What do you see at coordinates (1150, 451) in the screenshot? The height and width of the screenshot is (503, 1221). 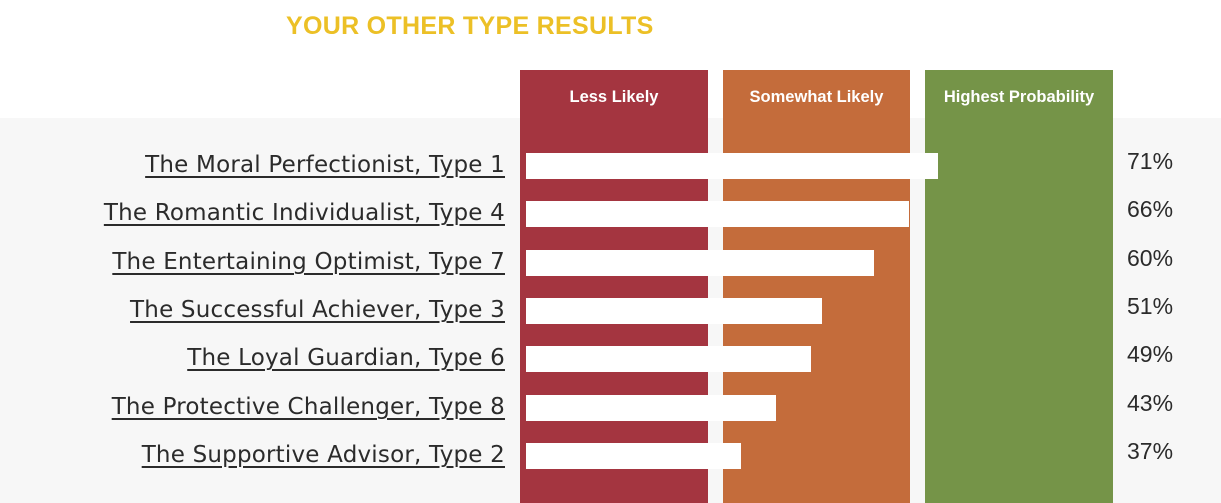 I see `percentage-label: 37%` at bounding box center [1150, 451].